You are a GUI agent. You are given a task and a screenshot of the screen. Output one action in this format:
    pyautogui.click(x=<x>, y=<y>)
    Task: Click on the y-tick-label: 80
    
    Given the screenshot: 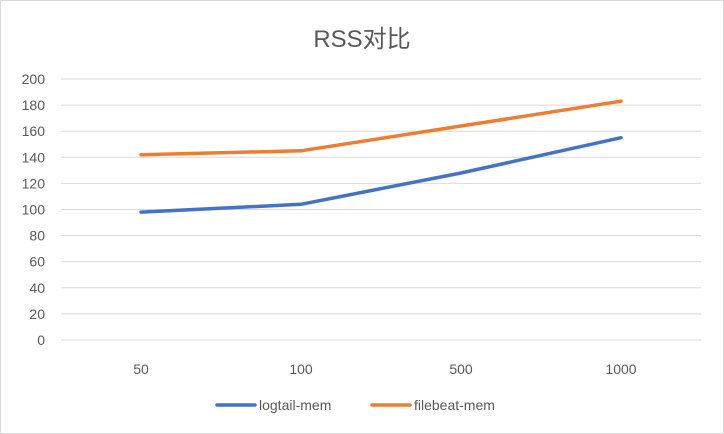 What is the action you would take?
    pyautogui.click(x=37, y=236)
    